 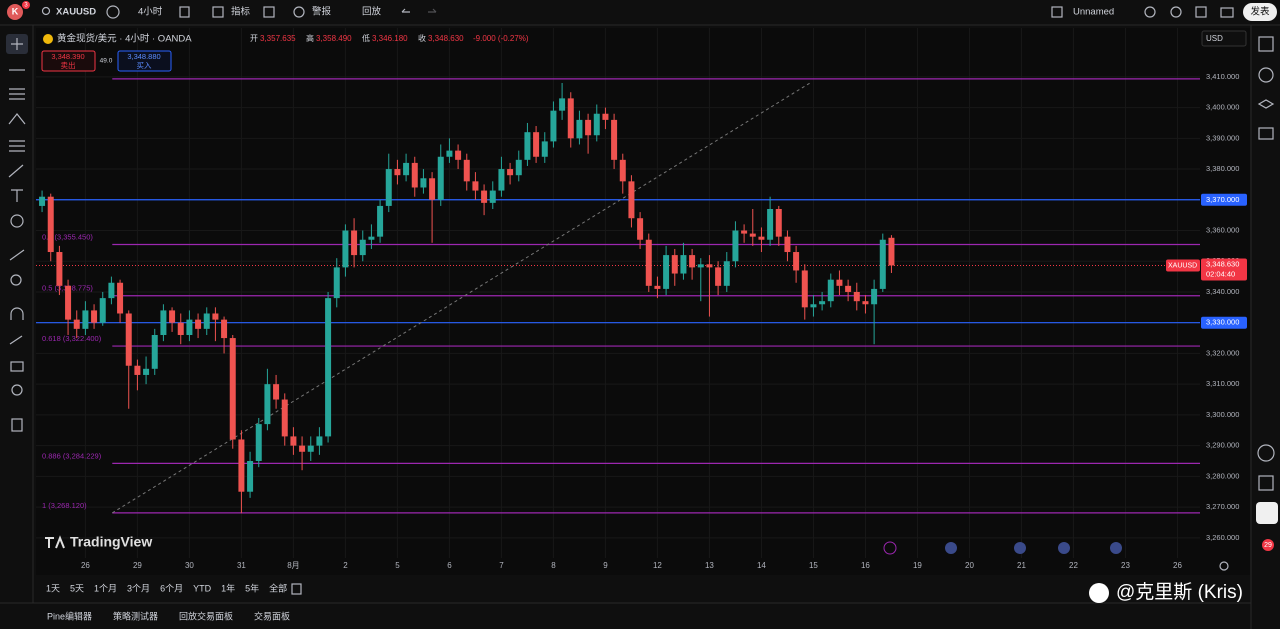 What do you see at coordinates (17, 425) in the screenshot?
I see `delete-tool` at bounding box center [17, 425].